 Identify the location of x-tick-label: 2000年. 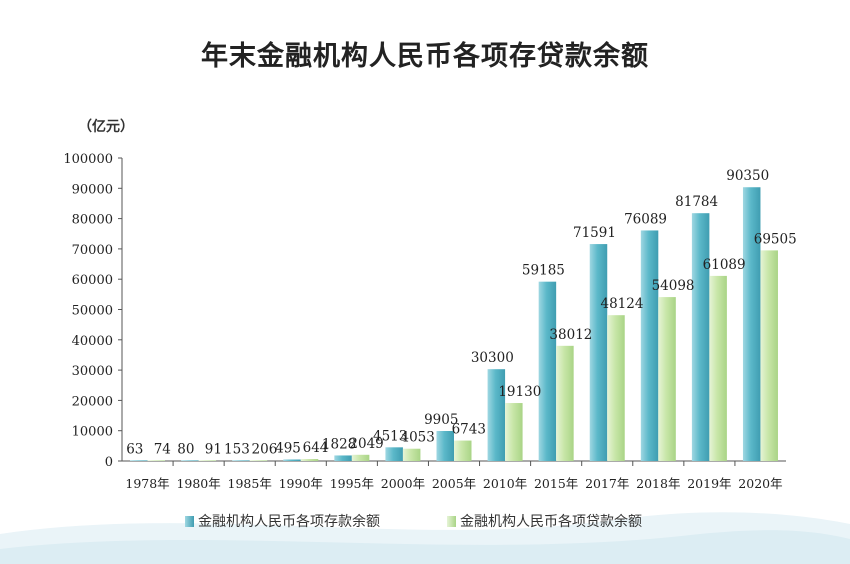
(403, 483).